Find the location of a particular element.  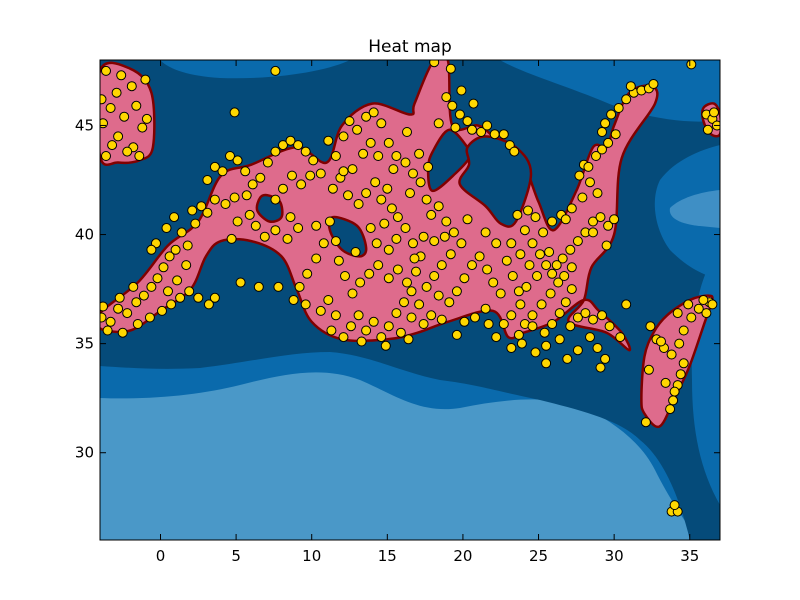

x-tick-label: 30 is located at coordinates (614, 556).